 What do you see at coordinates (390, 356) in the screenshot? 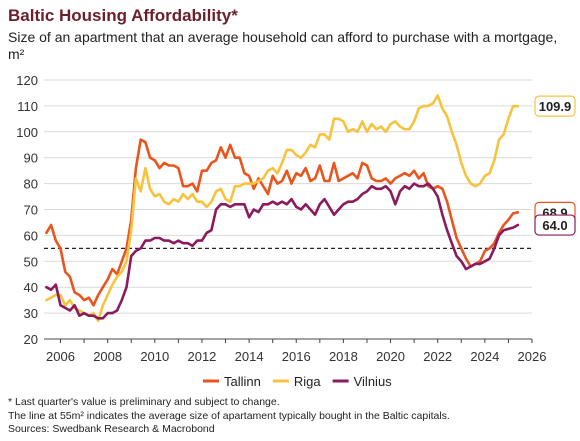
I see `x-tick-label: 2020` at bounding box center [390, 356].